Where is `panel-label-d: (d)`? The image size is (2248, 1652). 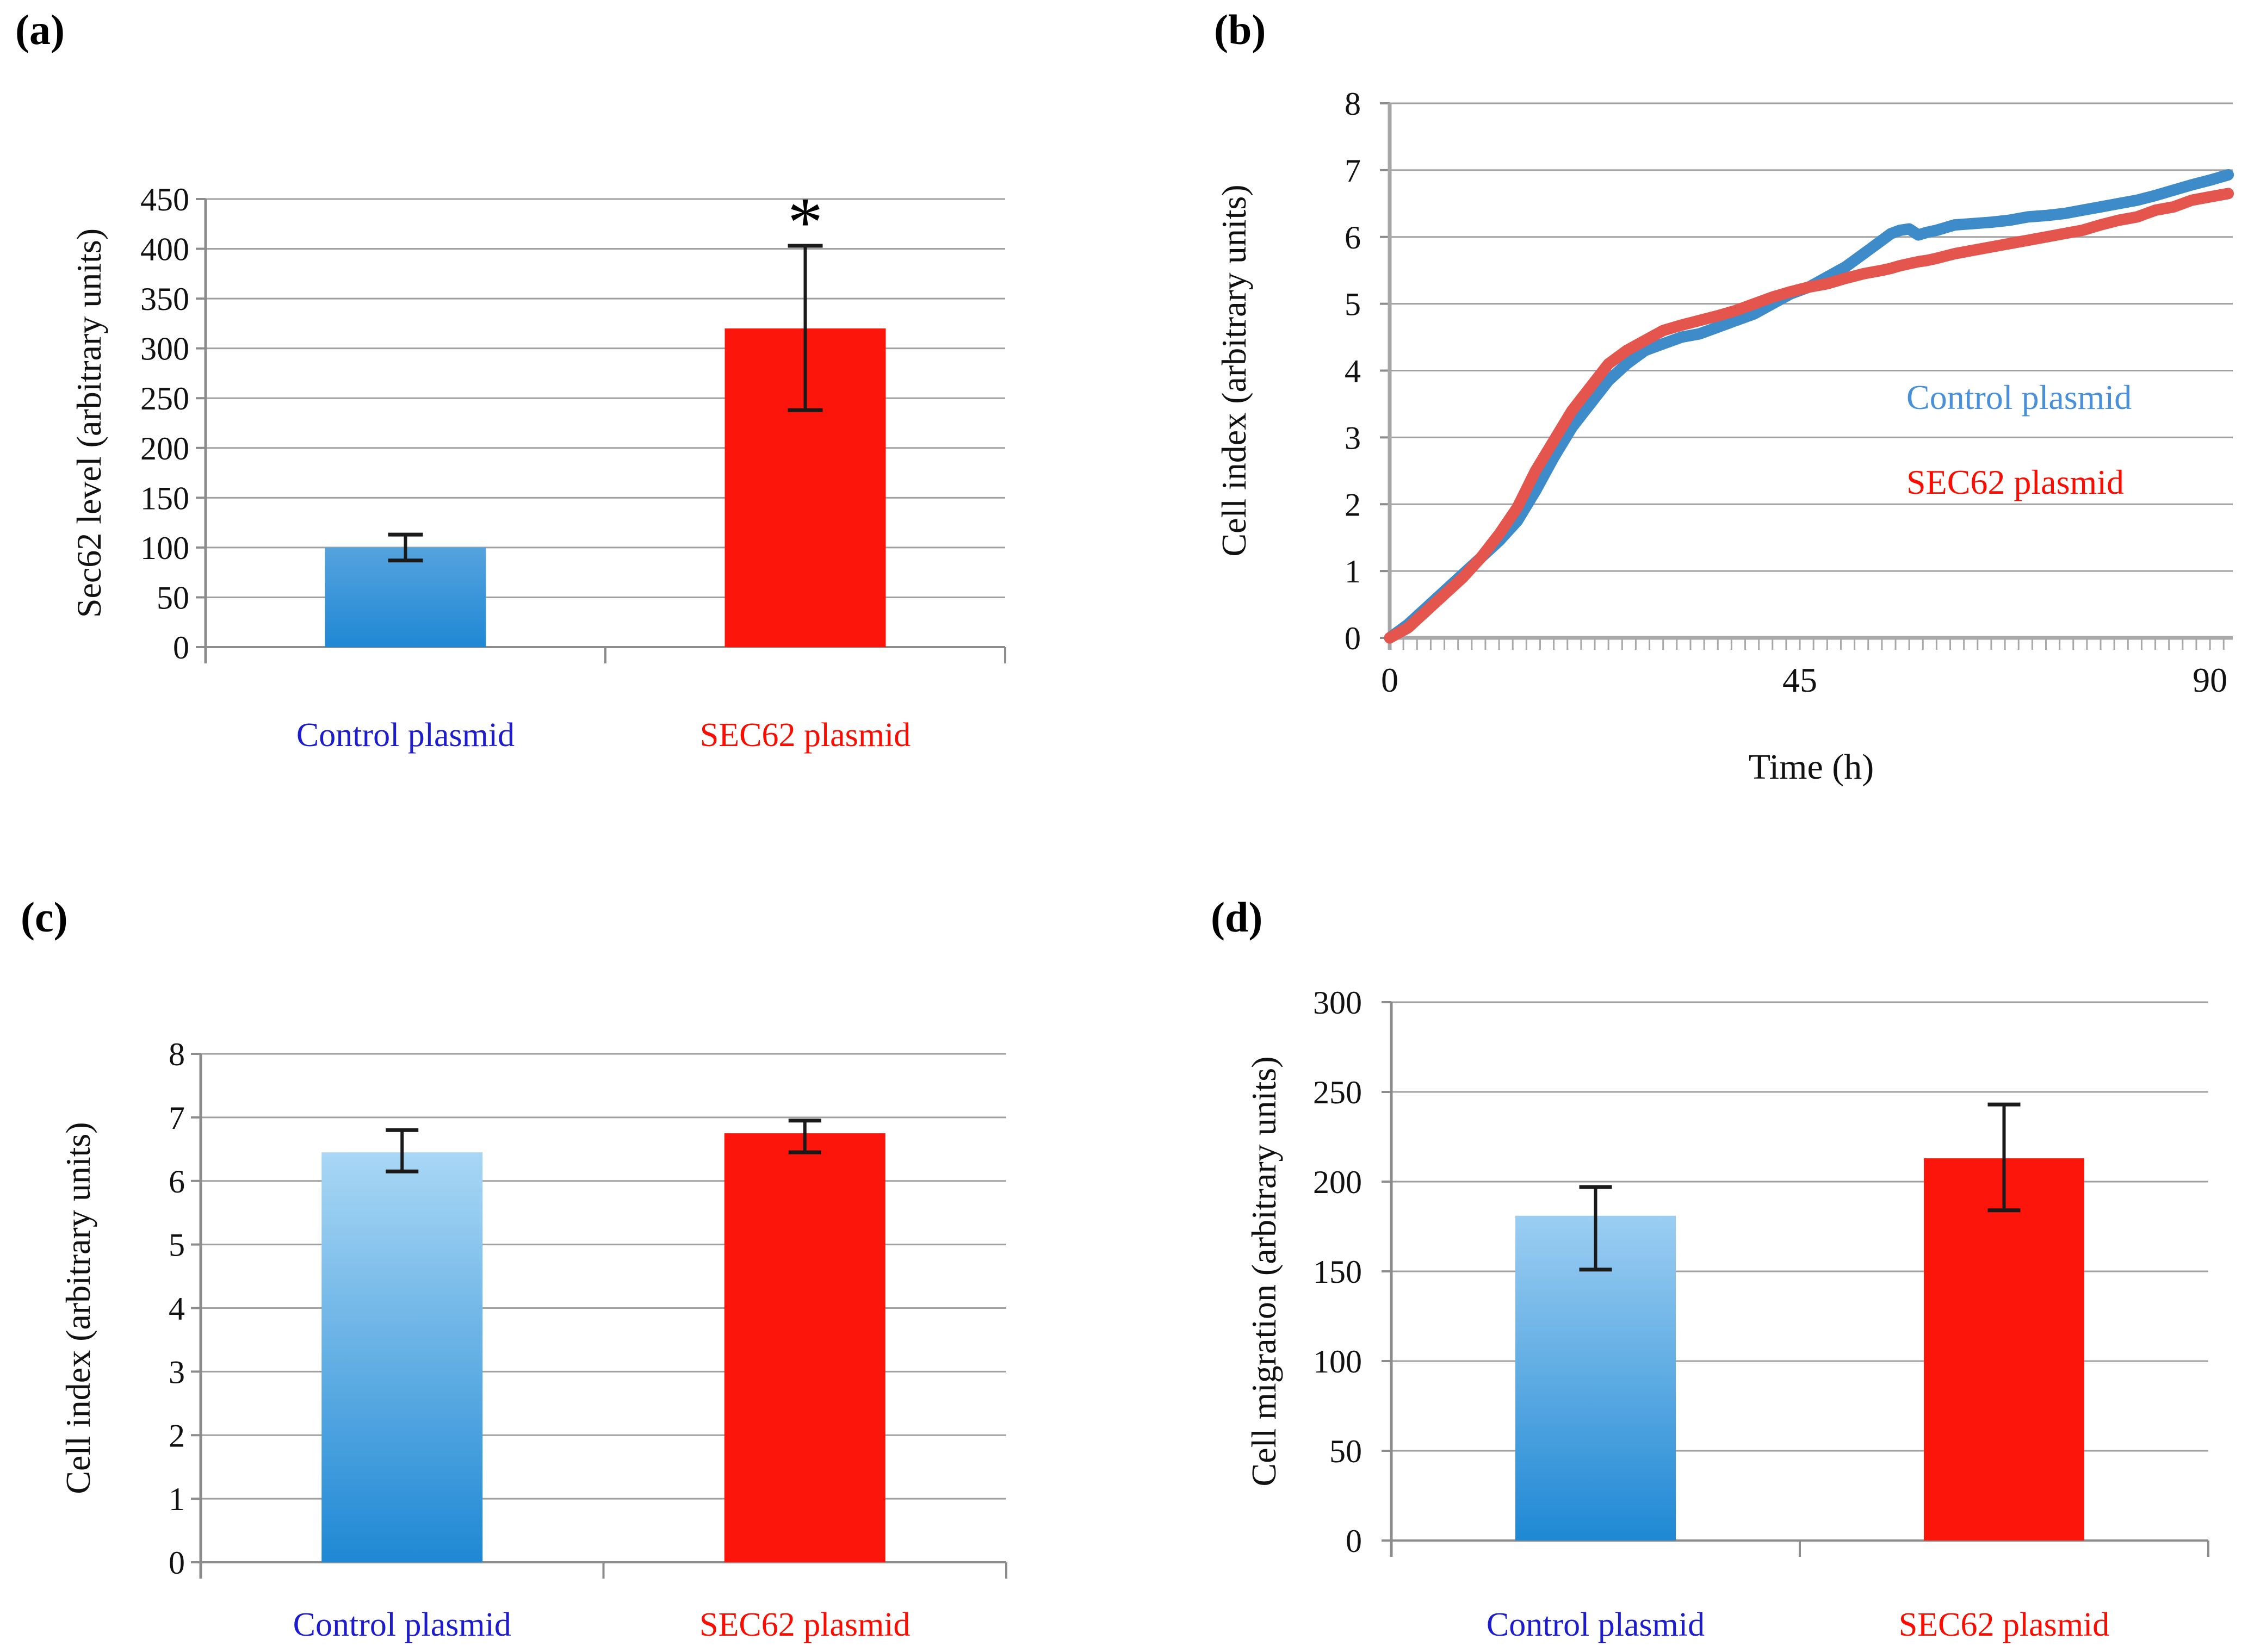 panel-label-d: (d) is located at coordinates (1237, 917).